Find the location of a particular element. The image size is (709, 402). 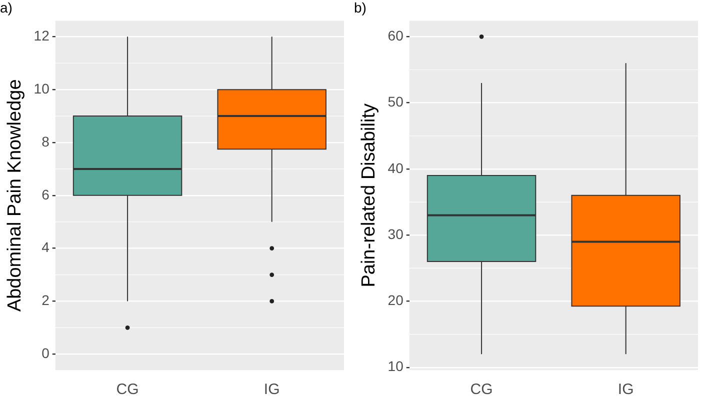

y-tick-label: 50 is located at coordinates (396, 102).